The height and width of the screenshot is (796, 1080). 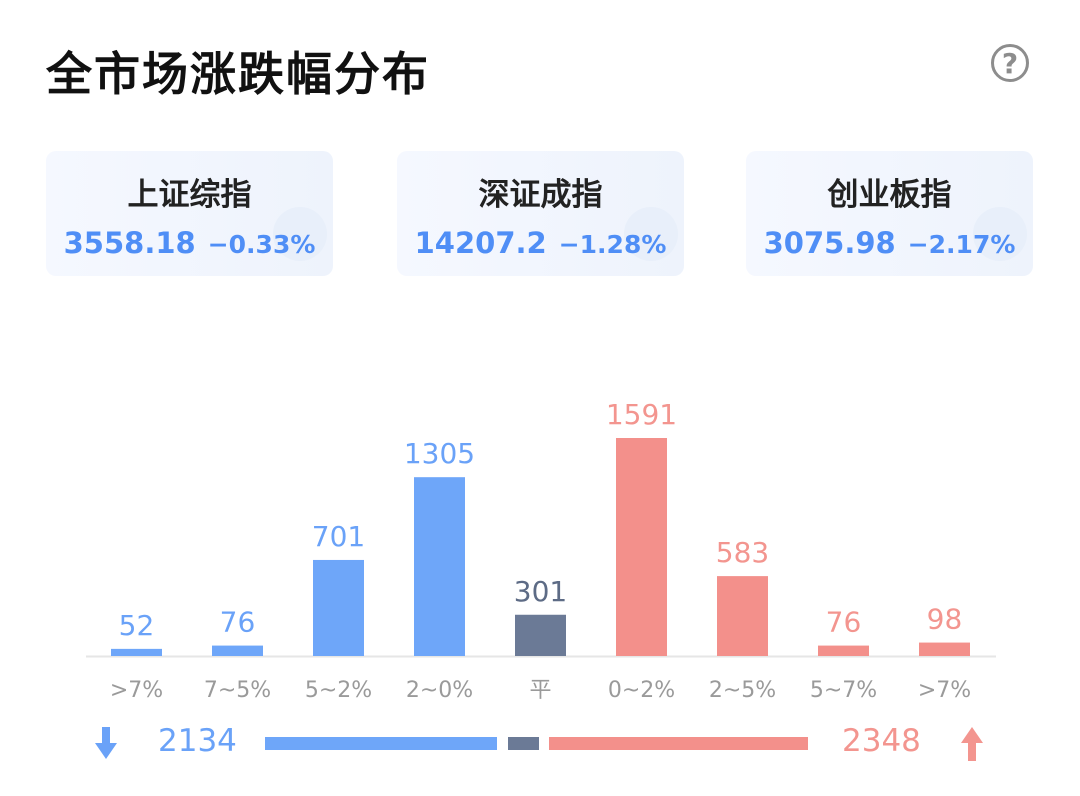 I want to click on bar-value-label: 52, so click(x=137, y=625).